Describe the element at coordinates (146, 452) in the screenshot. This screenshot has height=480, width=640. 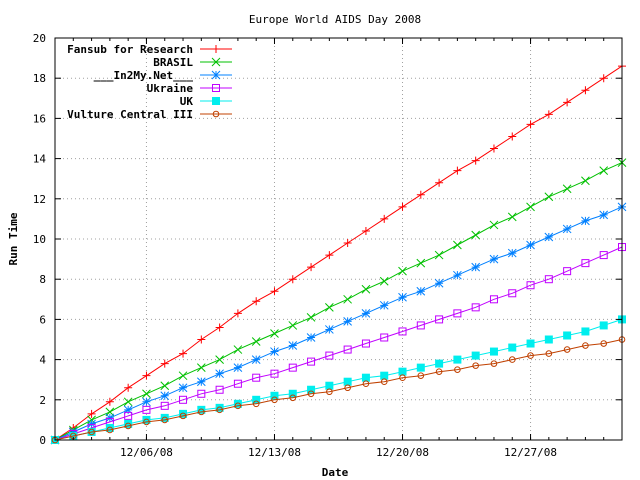
I see `x-tick-label: 12/06/08` at that location.